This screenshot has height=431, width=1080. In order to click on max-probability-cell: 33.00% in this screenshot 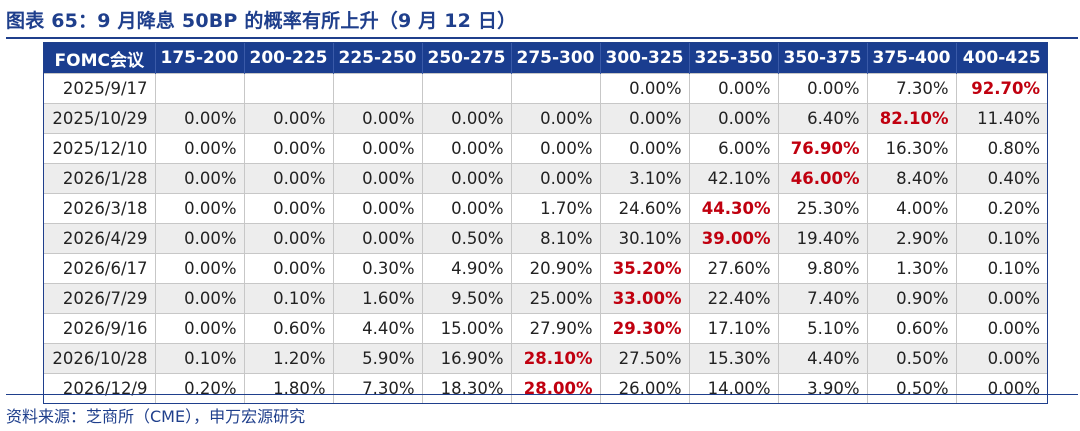, I will do `click(644, 298)`.